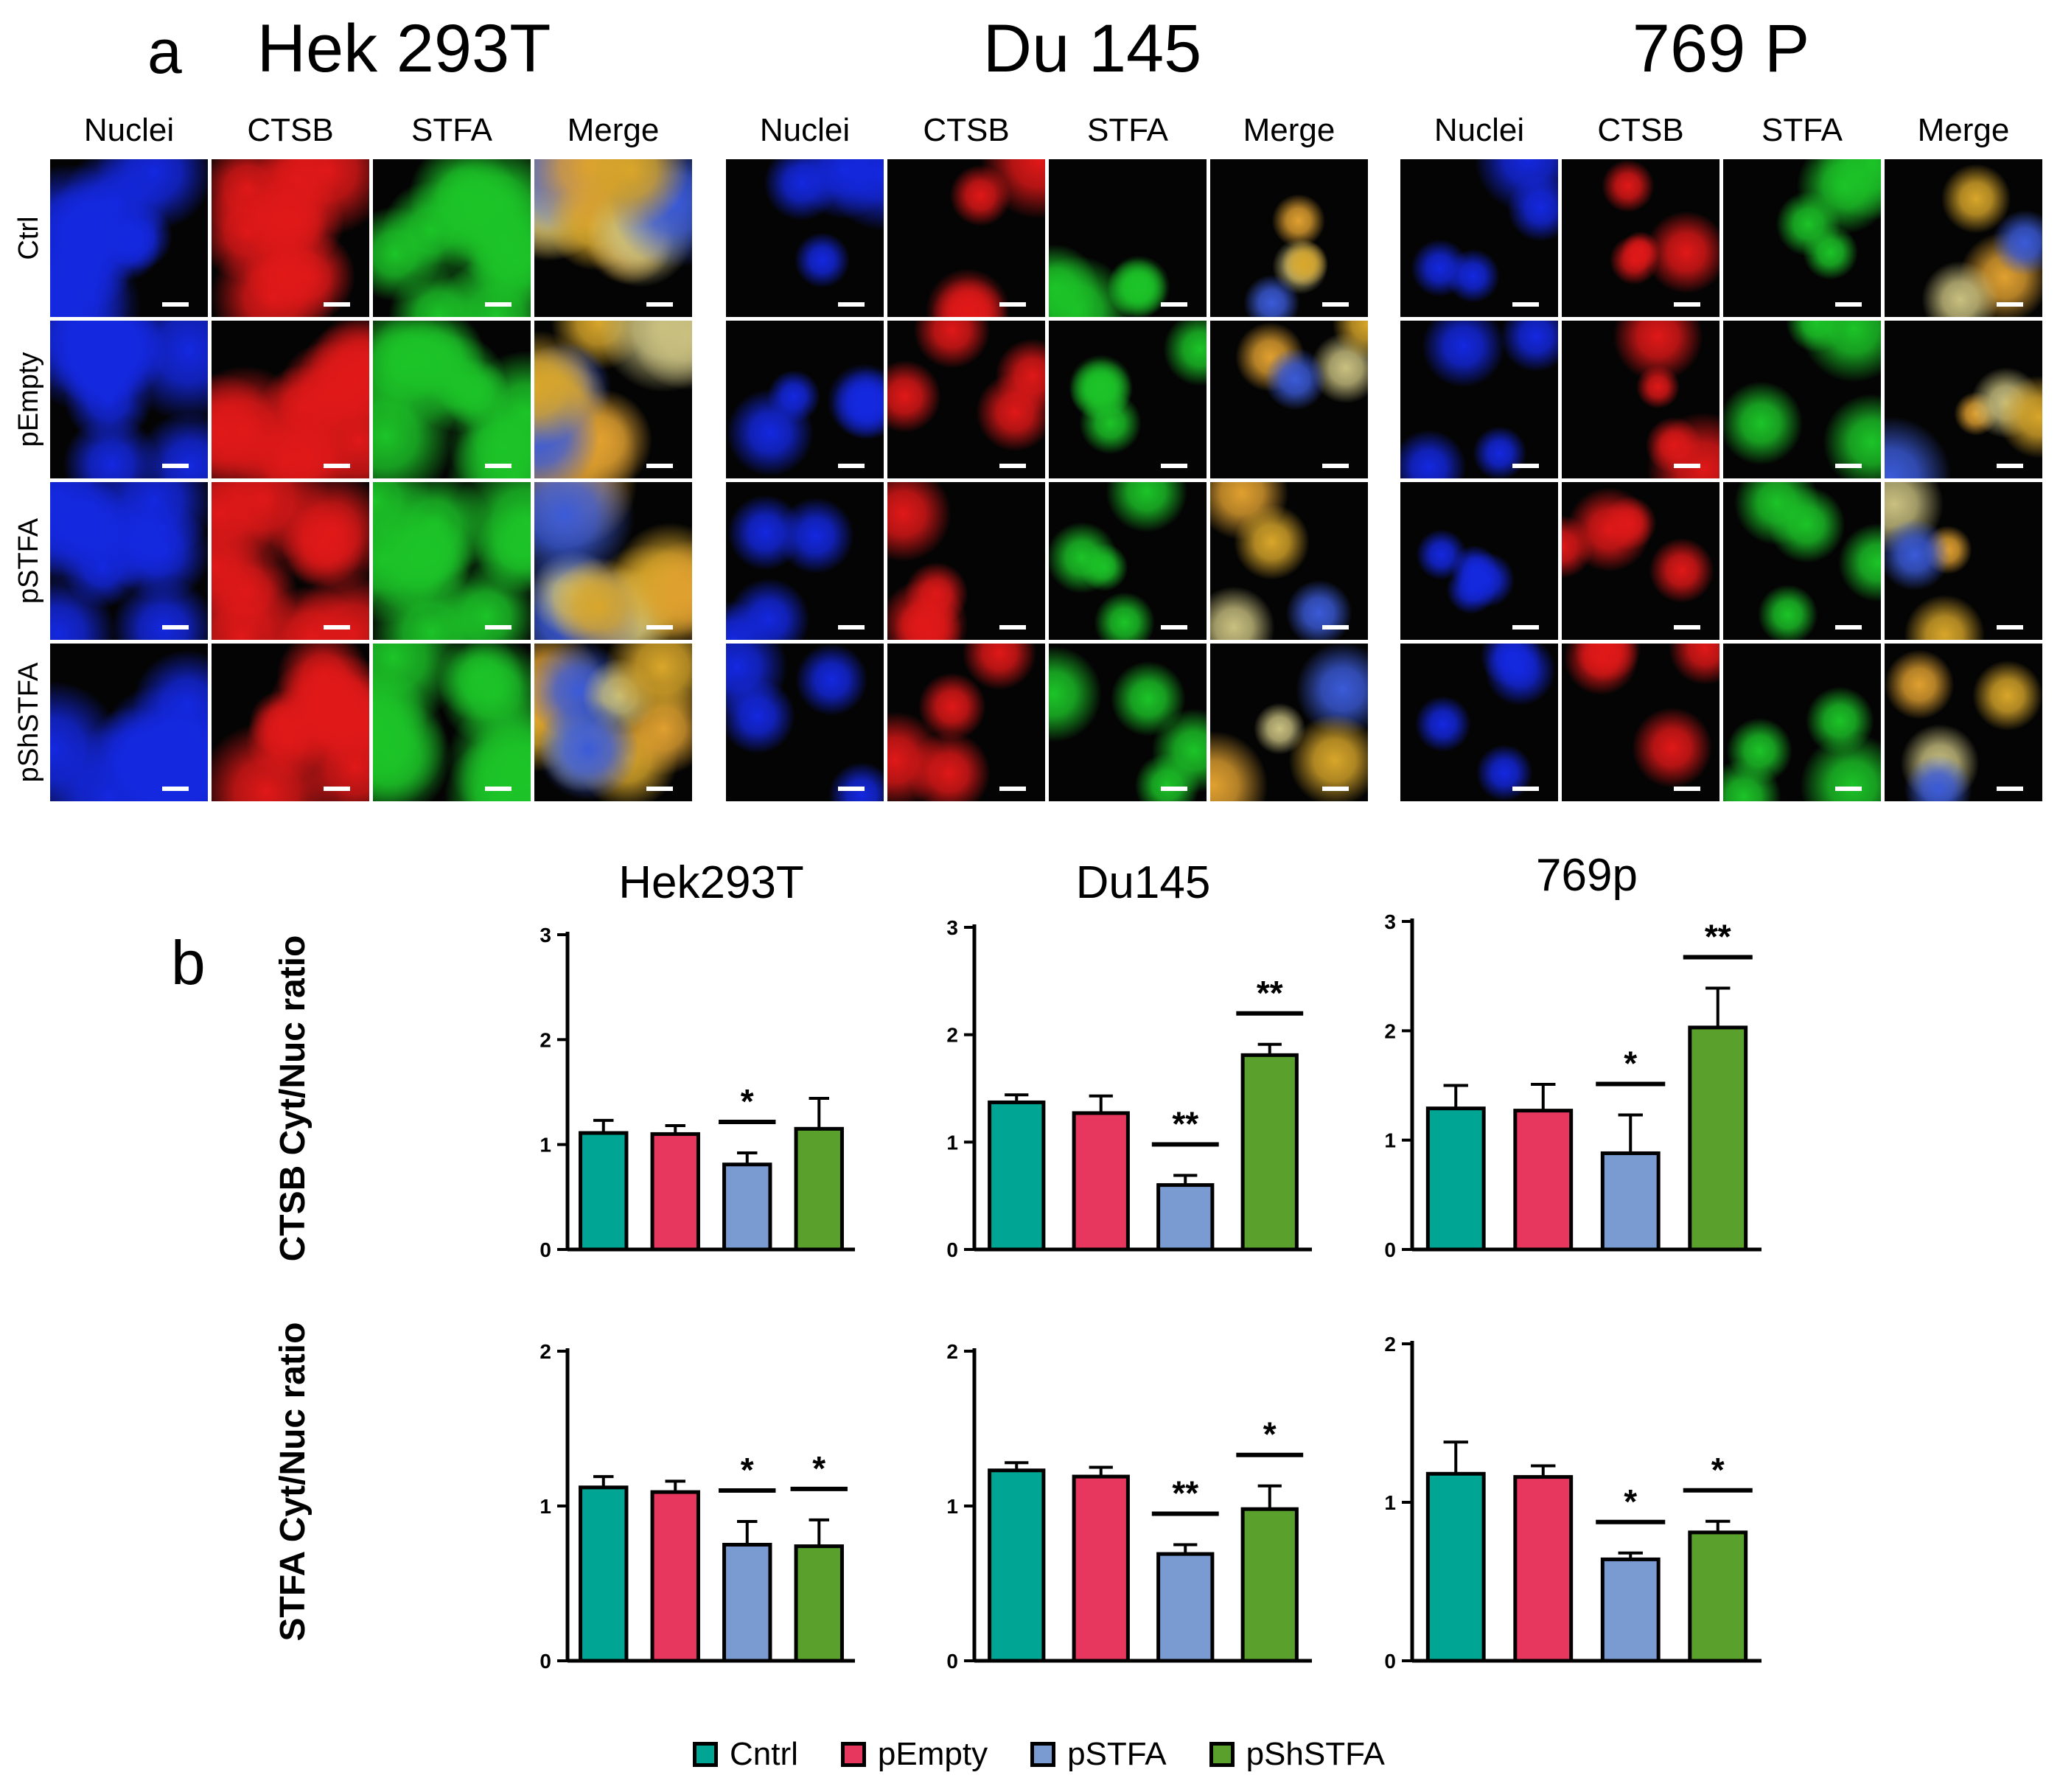 This screenshot has height=1792, width=2060. Describe the element at coordinates (28, 560) in the screenshot. I see `condition-label: pSTFA` at that location.